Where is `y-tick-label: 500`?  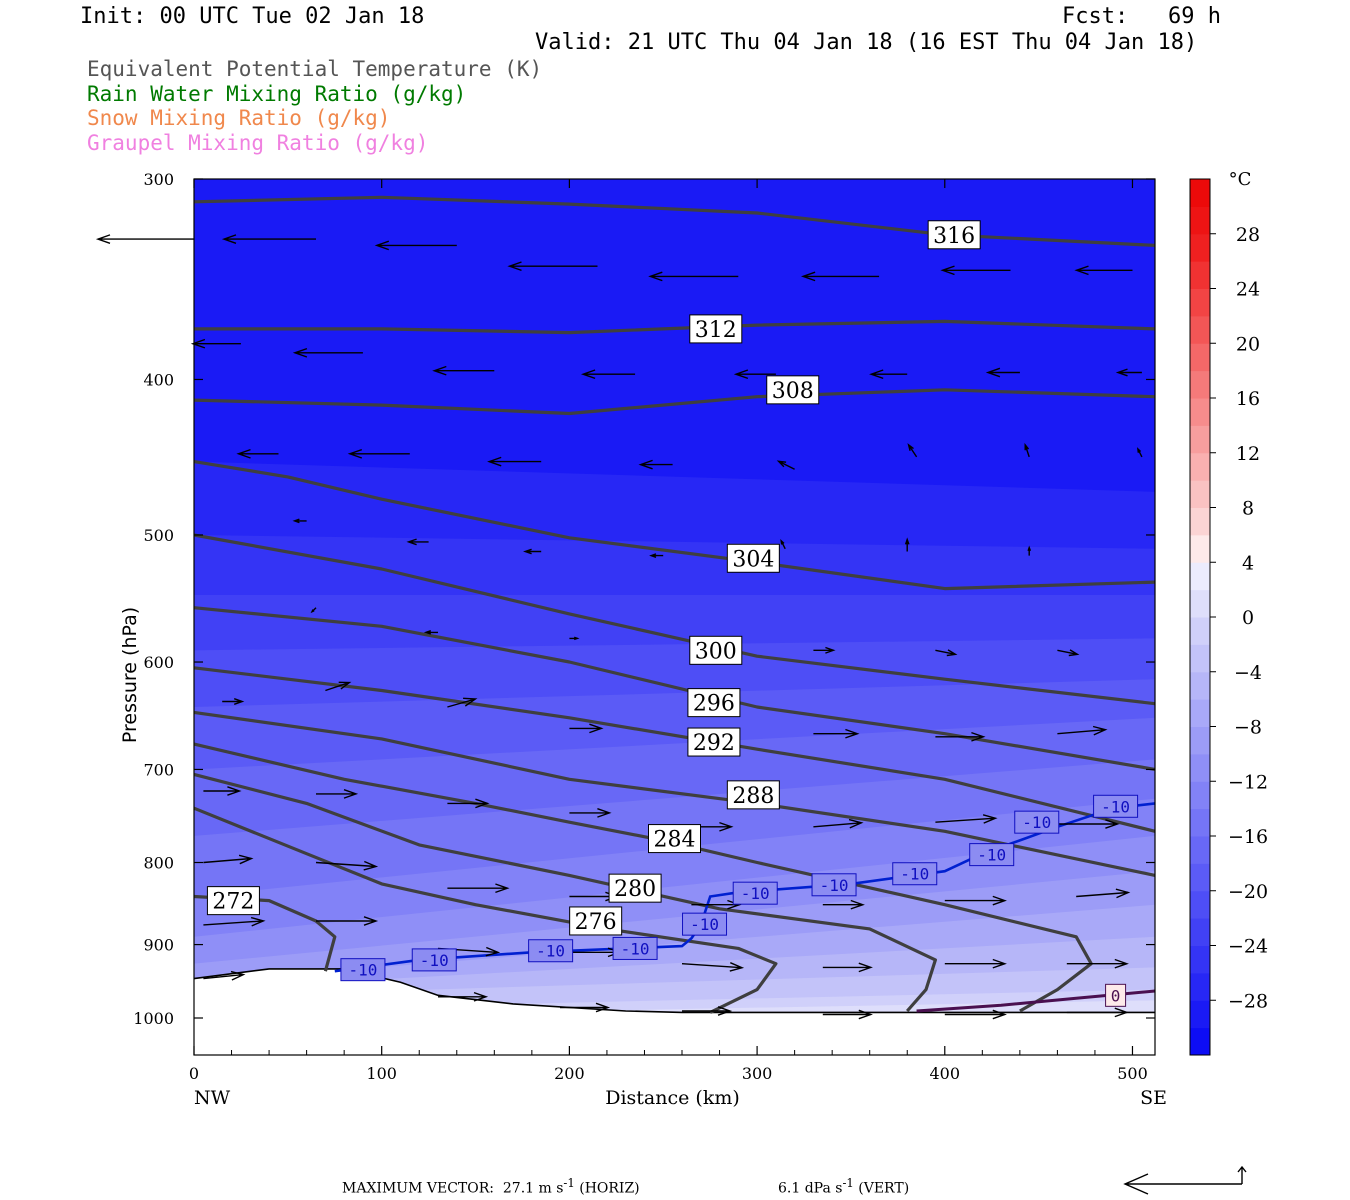 y-tick-label: 500 is located at coordinates (158, 535).